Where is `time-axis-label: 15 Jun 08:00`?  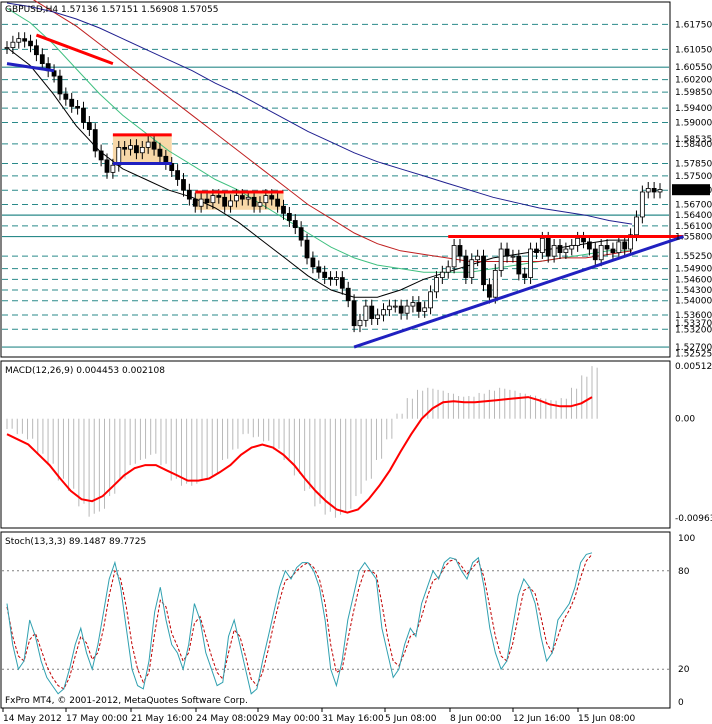
time-axis-label: 15 Jun 08:00 is located at coordinates (606, 719).